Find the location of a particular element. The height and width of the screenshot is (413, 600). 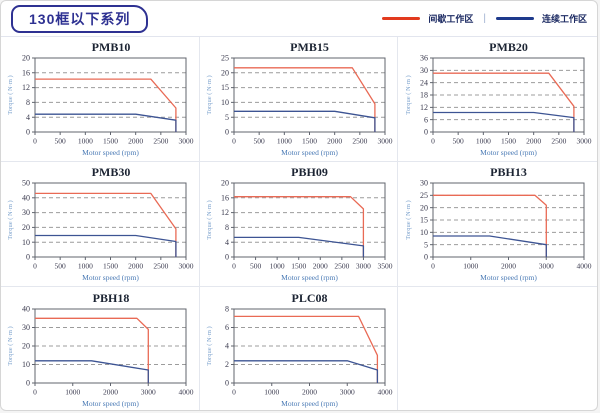

x-tick-label: 500 is located at coordinates (458, 141).